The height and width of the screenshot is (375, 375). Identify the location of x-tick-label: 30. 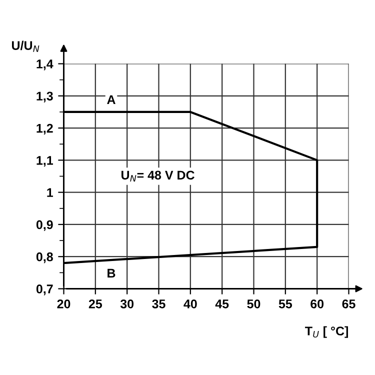
(127, 303).